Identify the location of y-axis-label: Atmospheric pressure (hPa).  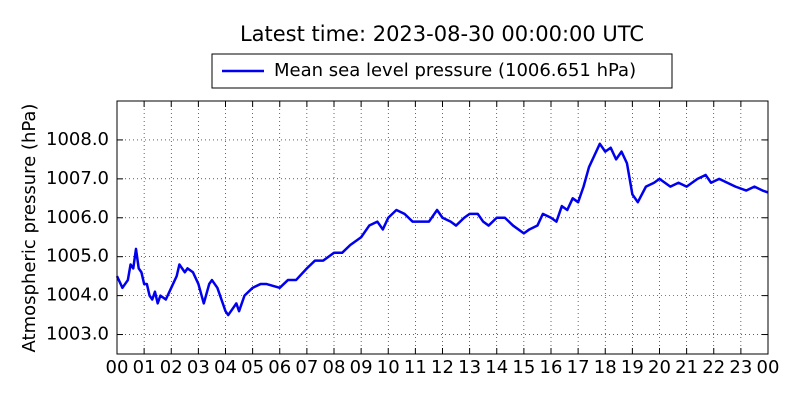
(29, 228).